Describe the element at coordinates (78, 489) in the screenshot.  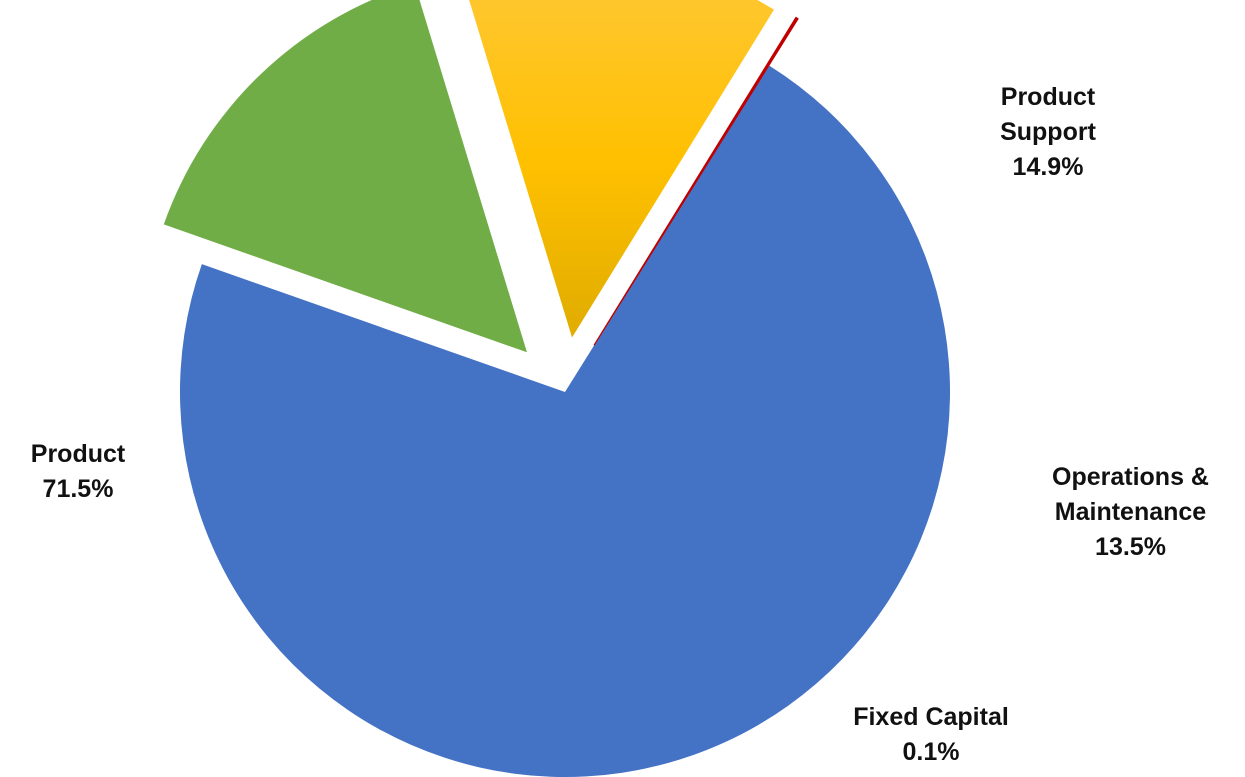
I see `slice-label-product-value: 71.5%` at that location.